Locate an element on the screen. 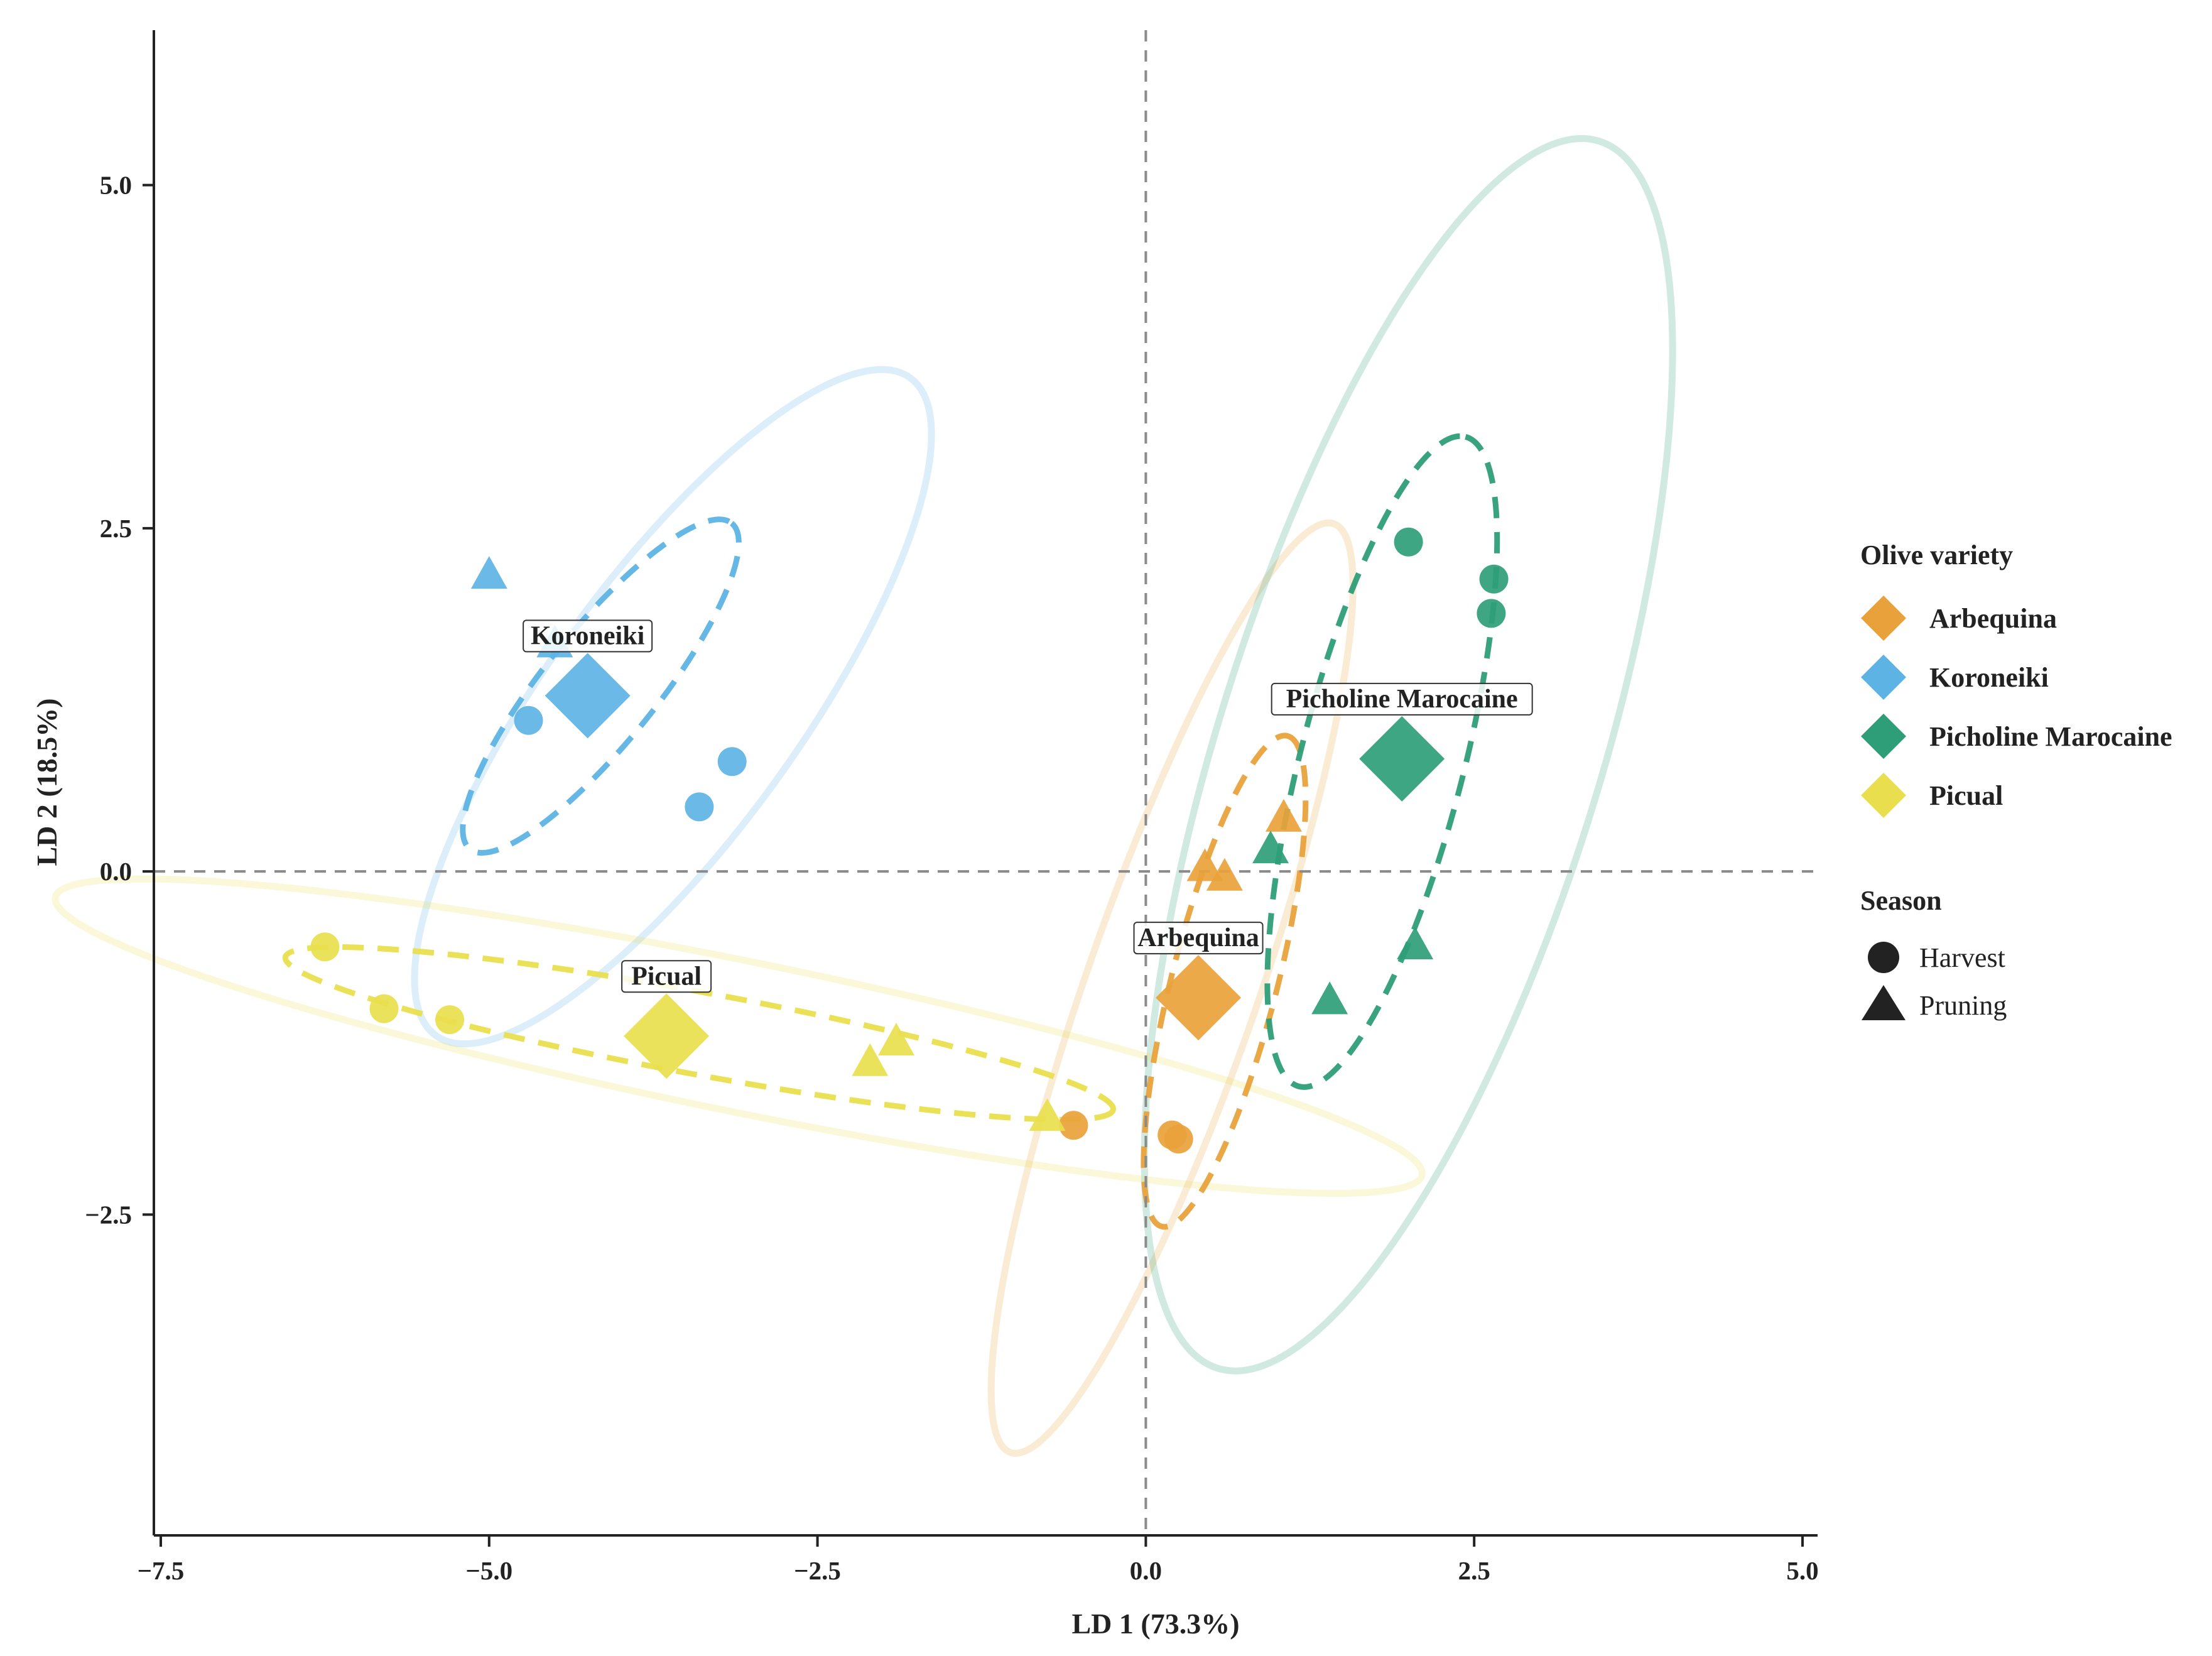 This screenshot has width=2212, height=1656. centroid-label-picholine-marocaine: Picholine Marocaine is located at coordinates (1402, 699).